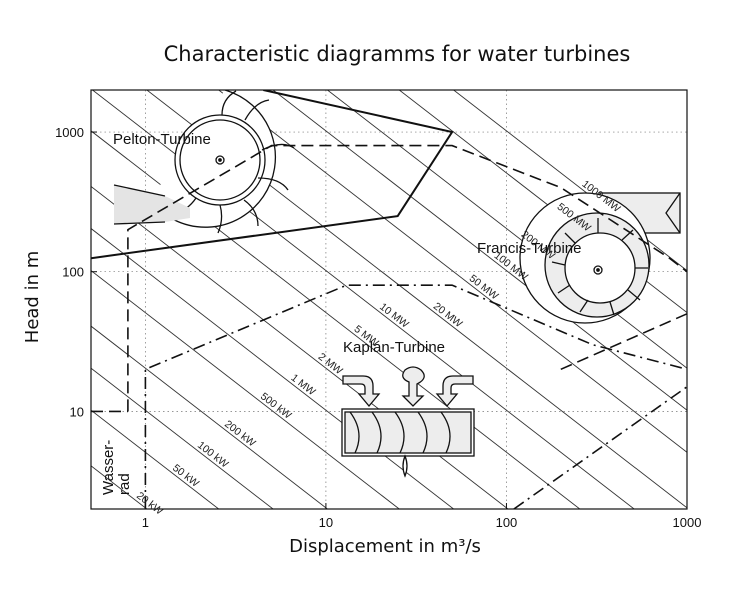 The width and height of the screenshot is (736, 599). What do you see at coordinates (529, 248) in the screenshot?
I see `francis-turbine-label: Francis-Turbine` at bounding box center [529, 248].